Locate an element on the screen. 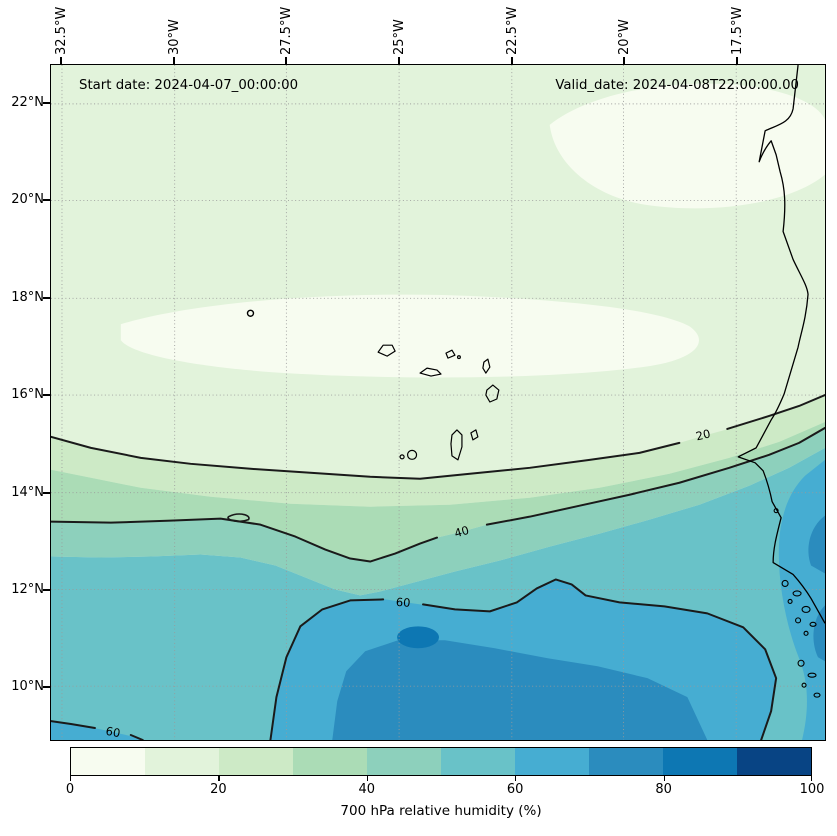 The image size is (837, 836). island-fogo is located at coordinates (412, 454).